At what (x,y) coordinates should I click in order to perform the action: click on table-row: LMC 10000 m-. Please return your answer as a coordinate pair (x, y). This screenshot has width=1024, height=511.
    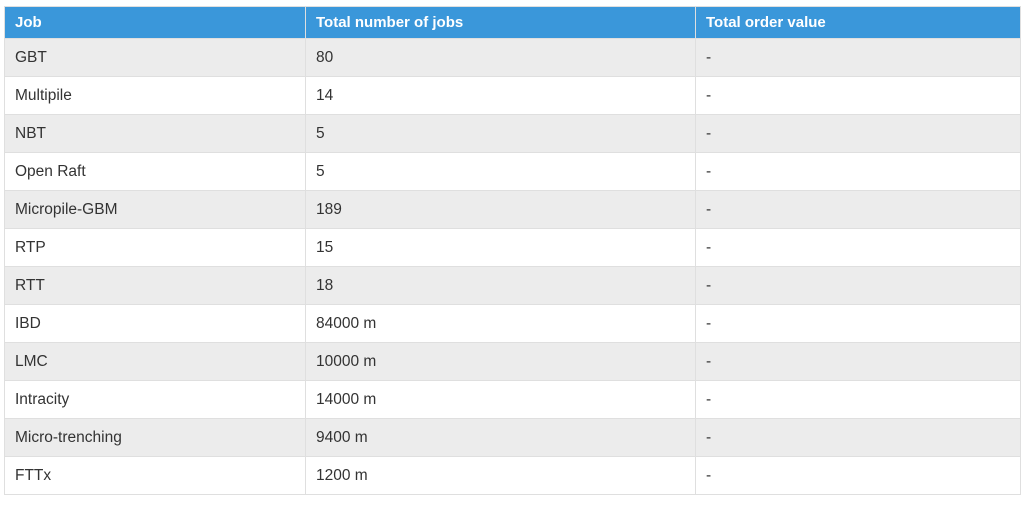
    Looking at the image, I should click on (512, 361).